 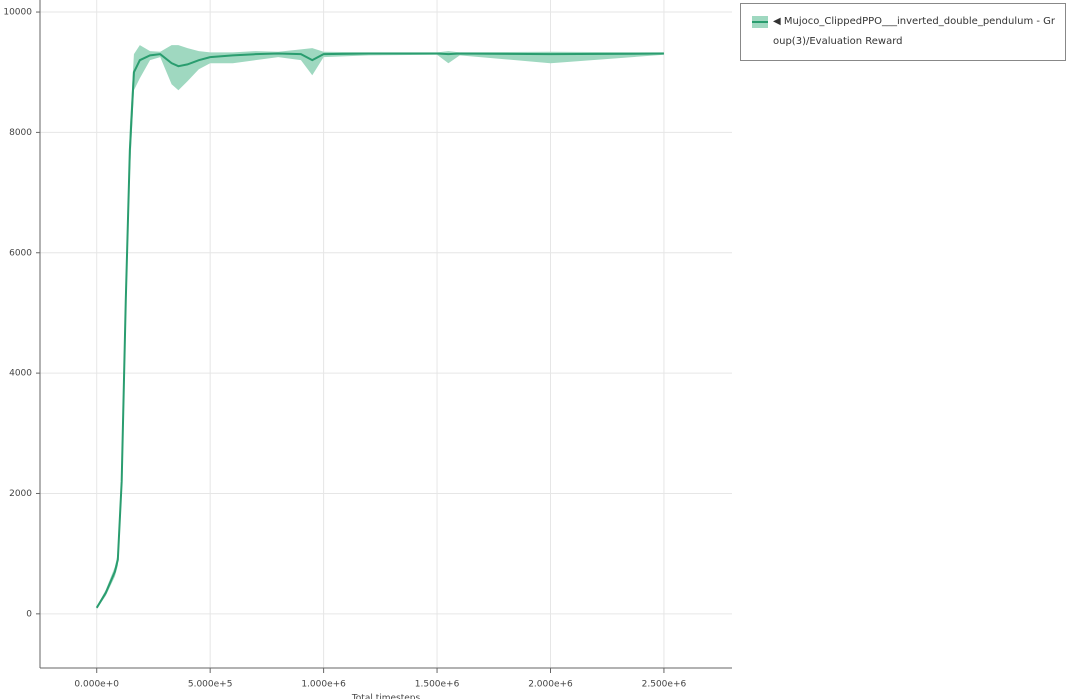 What do you see at coordinates (210, 685) in the screenshot?
I see `x-tick-label: 5.000e+5` at bounding box center [210, 685].